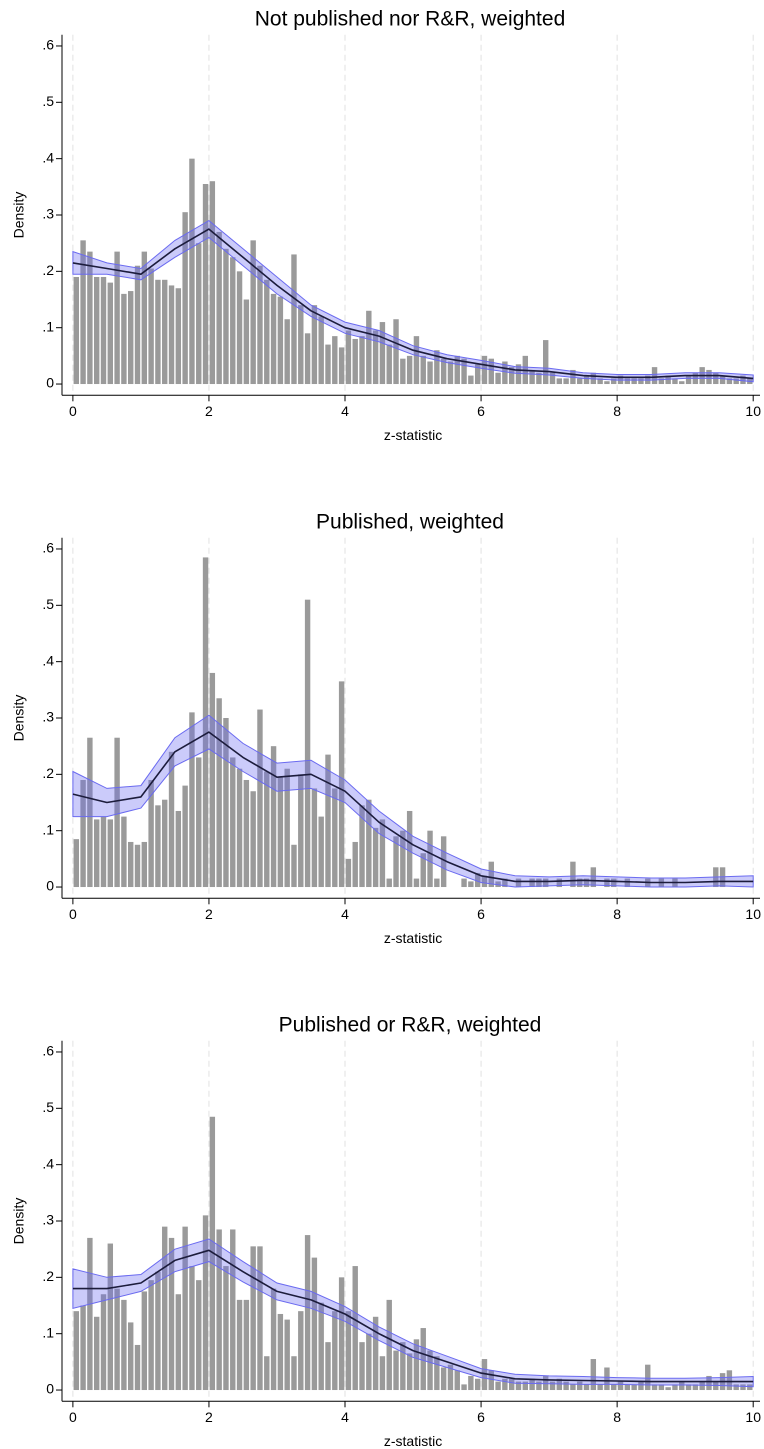 Image resolution: width=764 pixels, height=1449 pixels. I want to click on y-tick-label: .4, so click(48, 157).